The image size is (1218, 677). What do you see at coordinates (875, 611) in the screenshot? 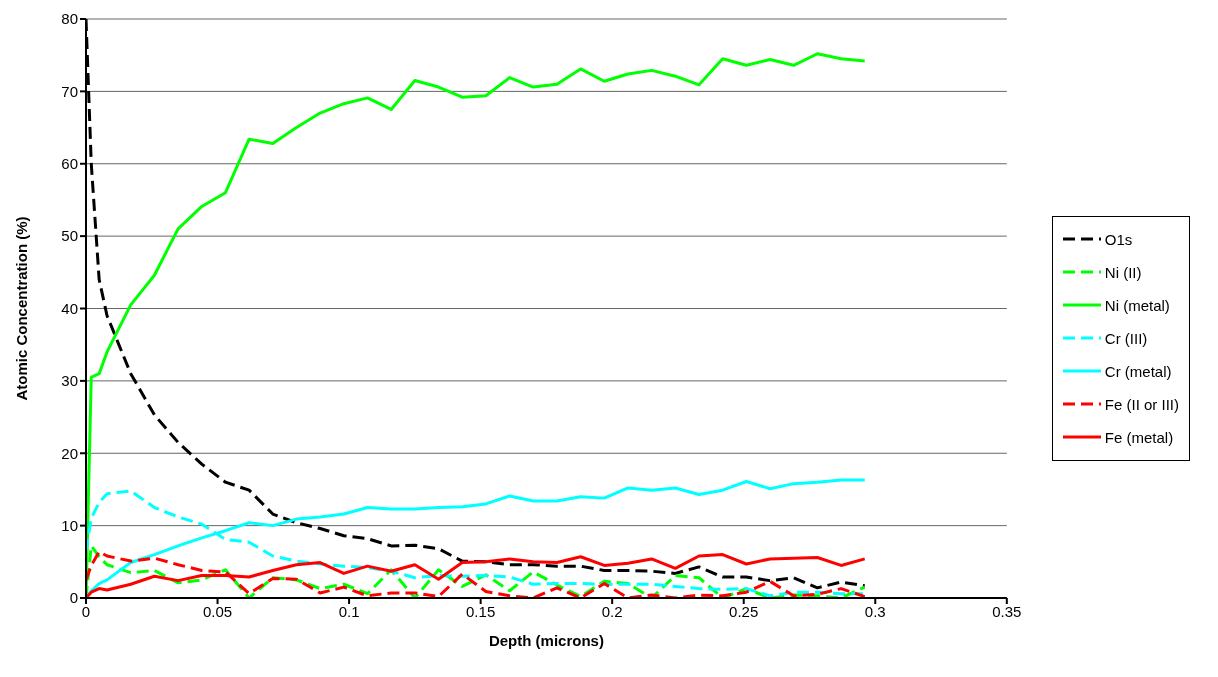
I see `x-tick-label: 0.3` at bounding box center [875, 611].